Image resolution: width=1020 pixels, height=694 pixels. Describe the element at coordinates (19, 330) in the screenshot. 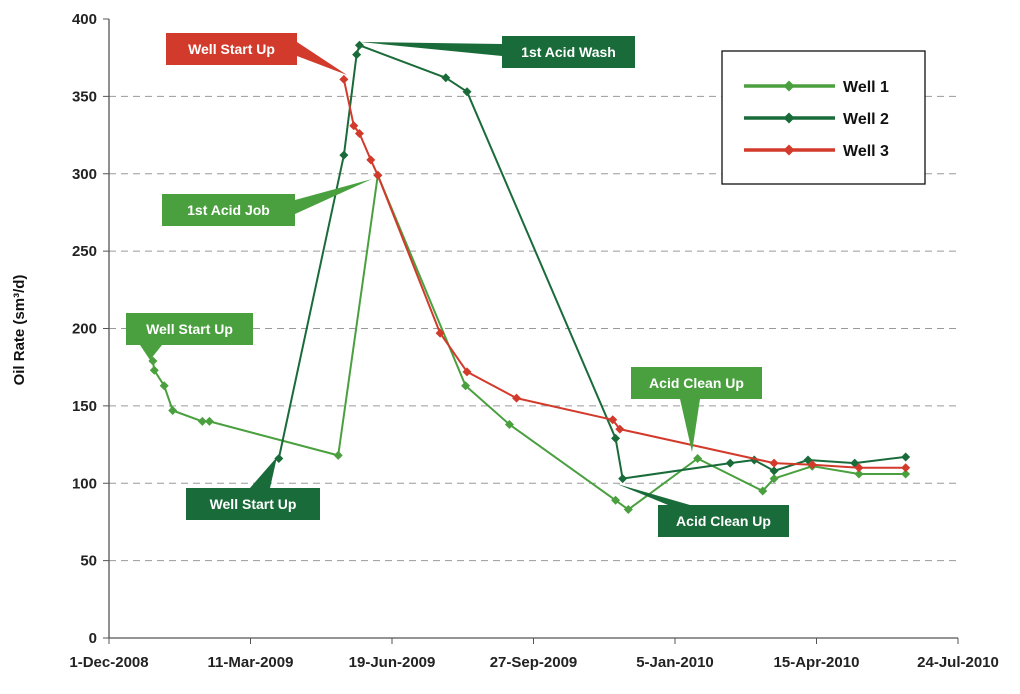

I see `y-axis-title: Oil Rate (sm³/d)` at that location.